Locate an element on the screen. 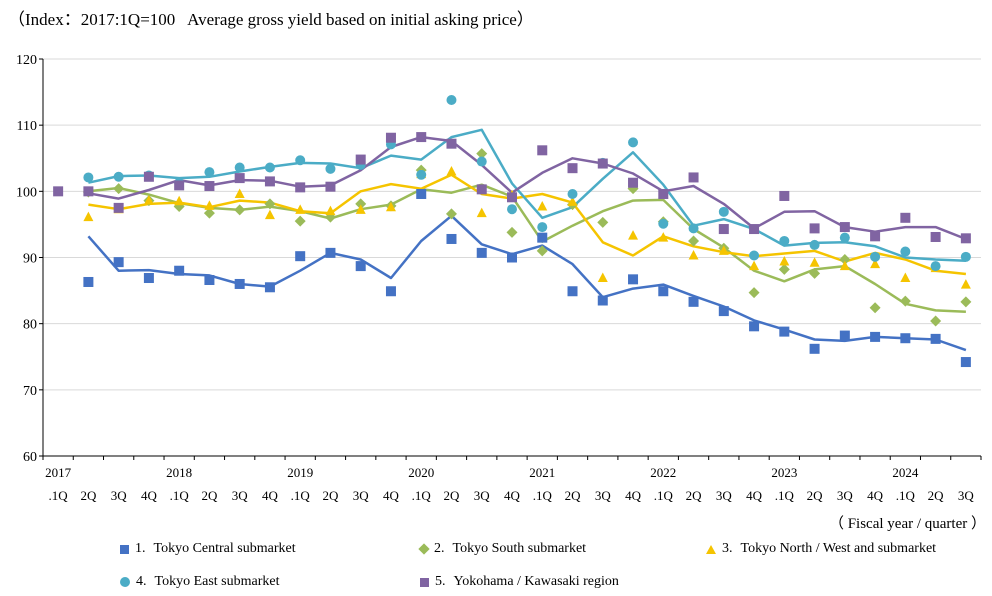 This screenshot has height=596, width=992. y-tick-label: 60 is located at coordinates (30, 457).